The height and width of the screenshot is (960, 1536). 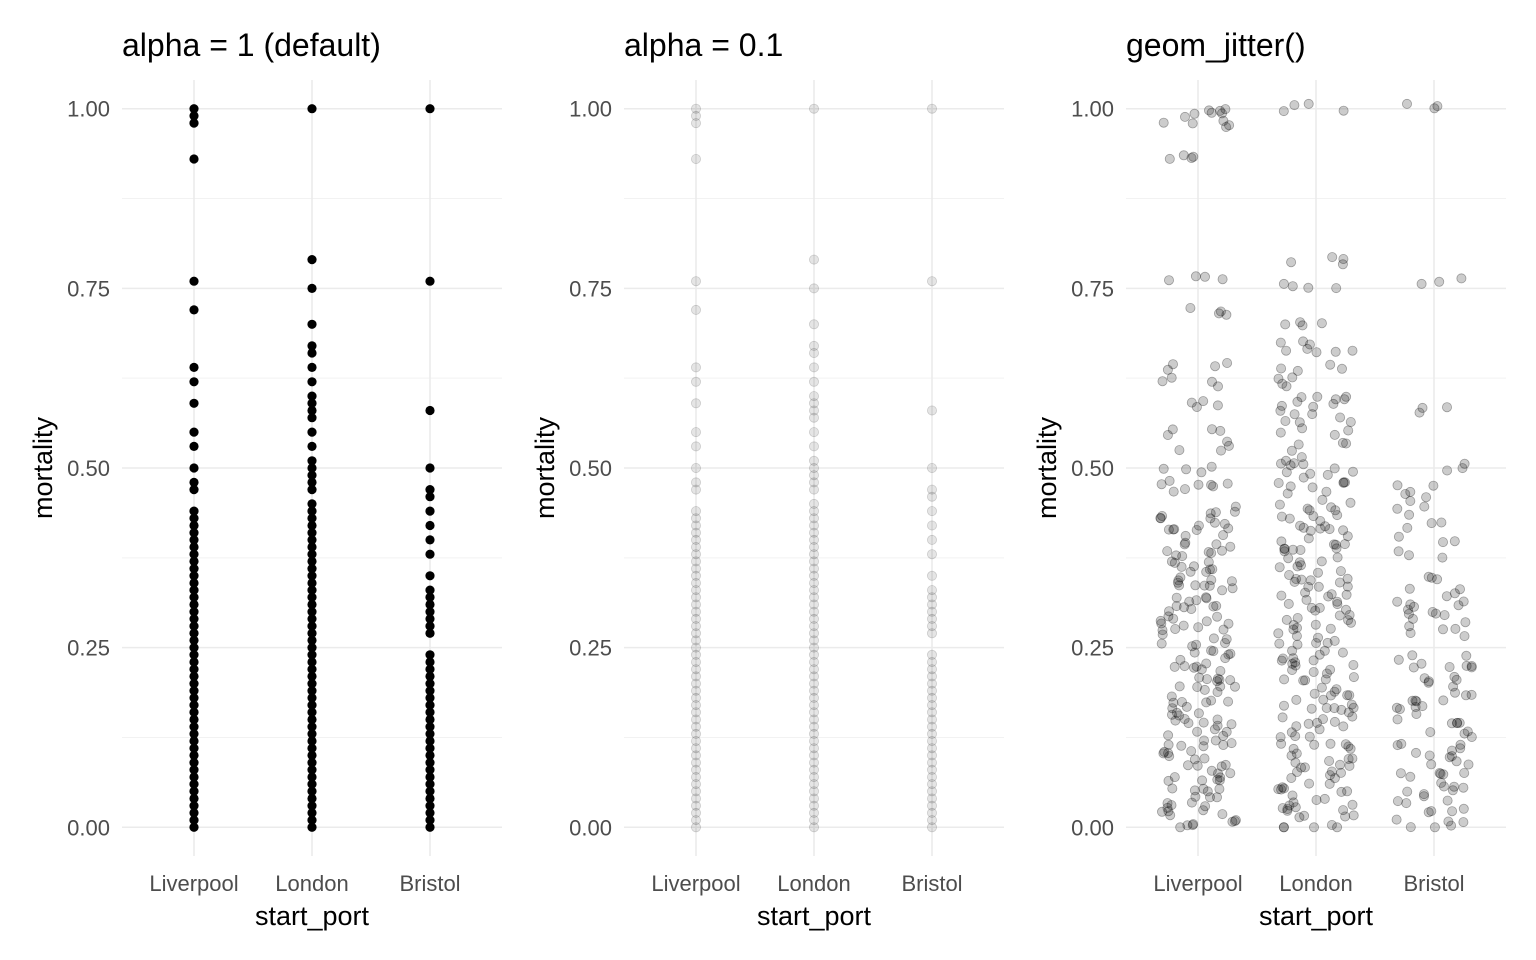 I want to click on y-tick-label: 0.75, so click(x=88, y=288).